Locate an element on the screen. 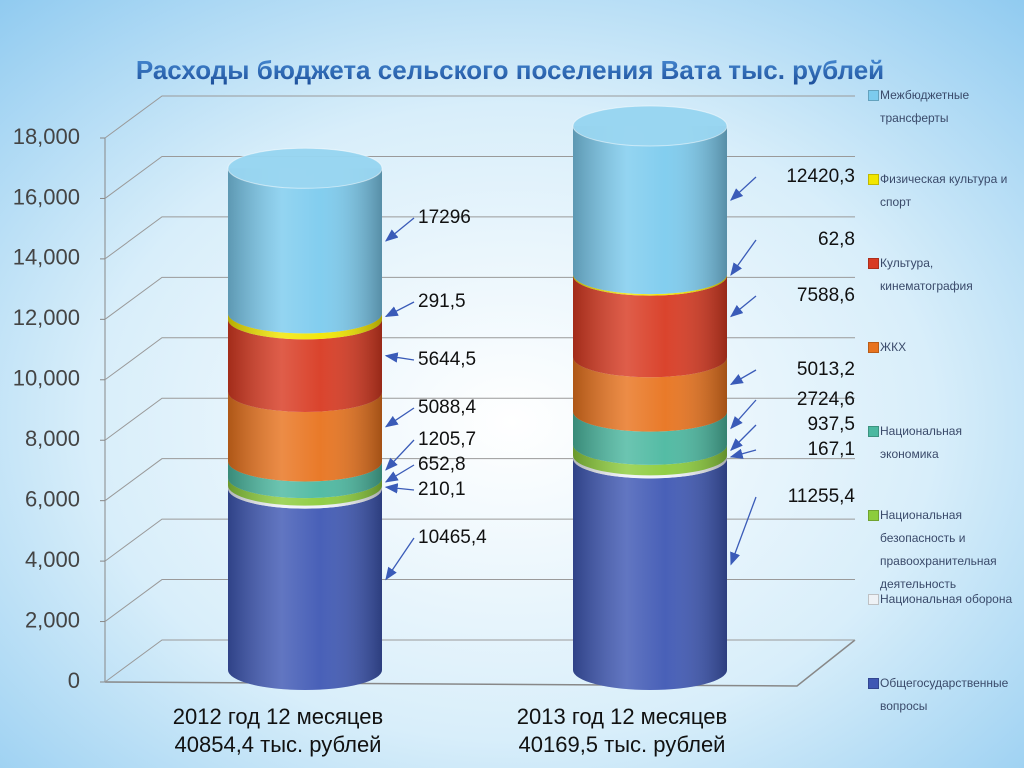 The width and height of the screenshot is (1024, 768). annotation-label: 17296 is located at coordinates (444, 217).